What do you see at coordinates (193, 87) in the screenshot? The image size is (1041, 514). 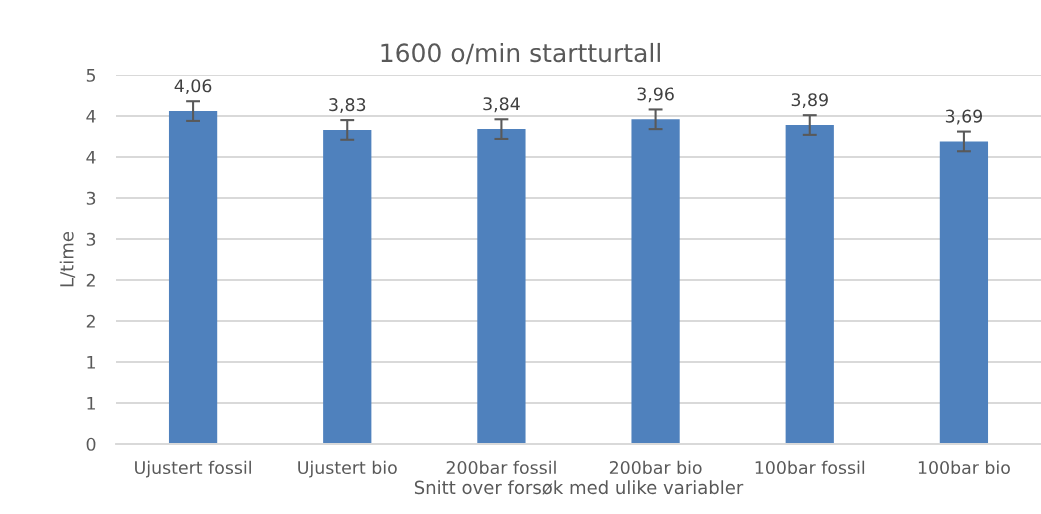 I see `data-label: 4,06` at bounding box center [193, 87].